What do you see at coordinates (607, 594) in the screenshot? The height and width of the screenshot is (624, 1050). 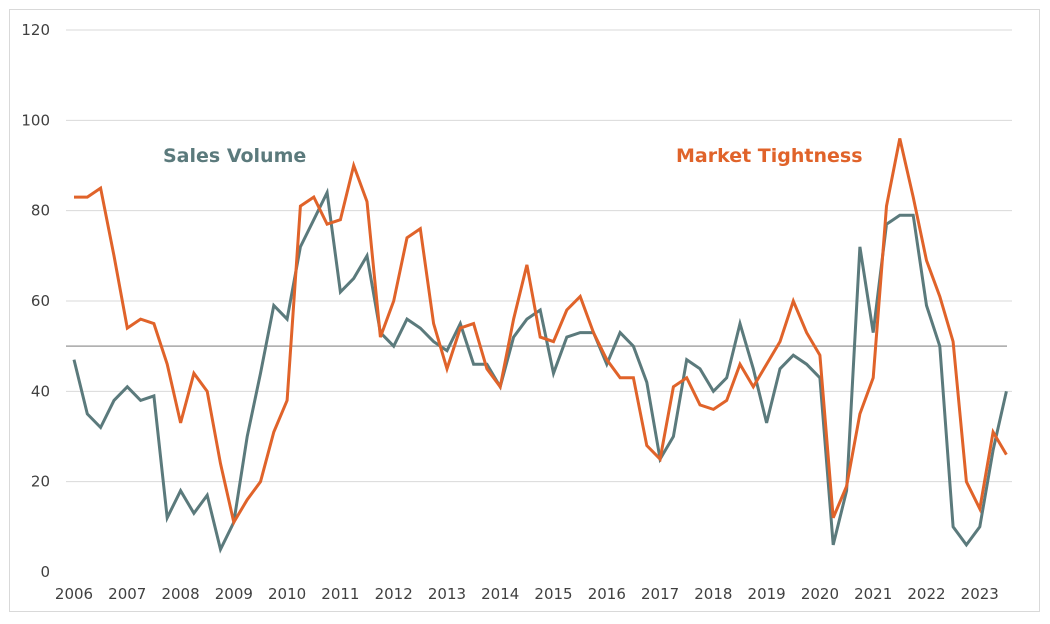 I see `x-tick-label: 2016` at bounding box center [607, 594].